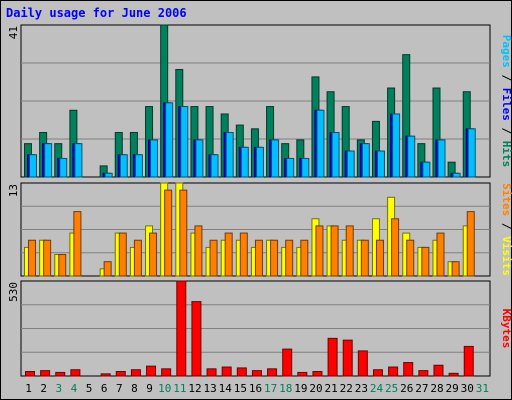  Describe the element at coordinates (506, 329) in the screenshot. I see `series-legend: KBytes` at that location.